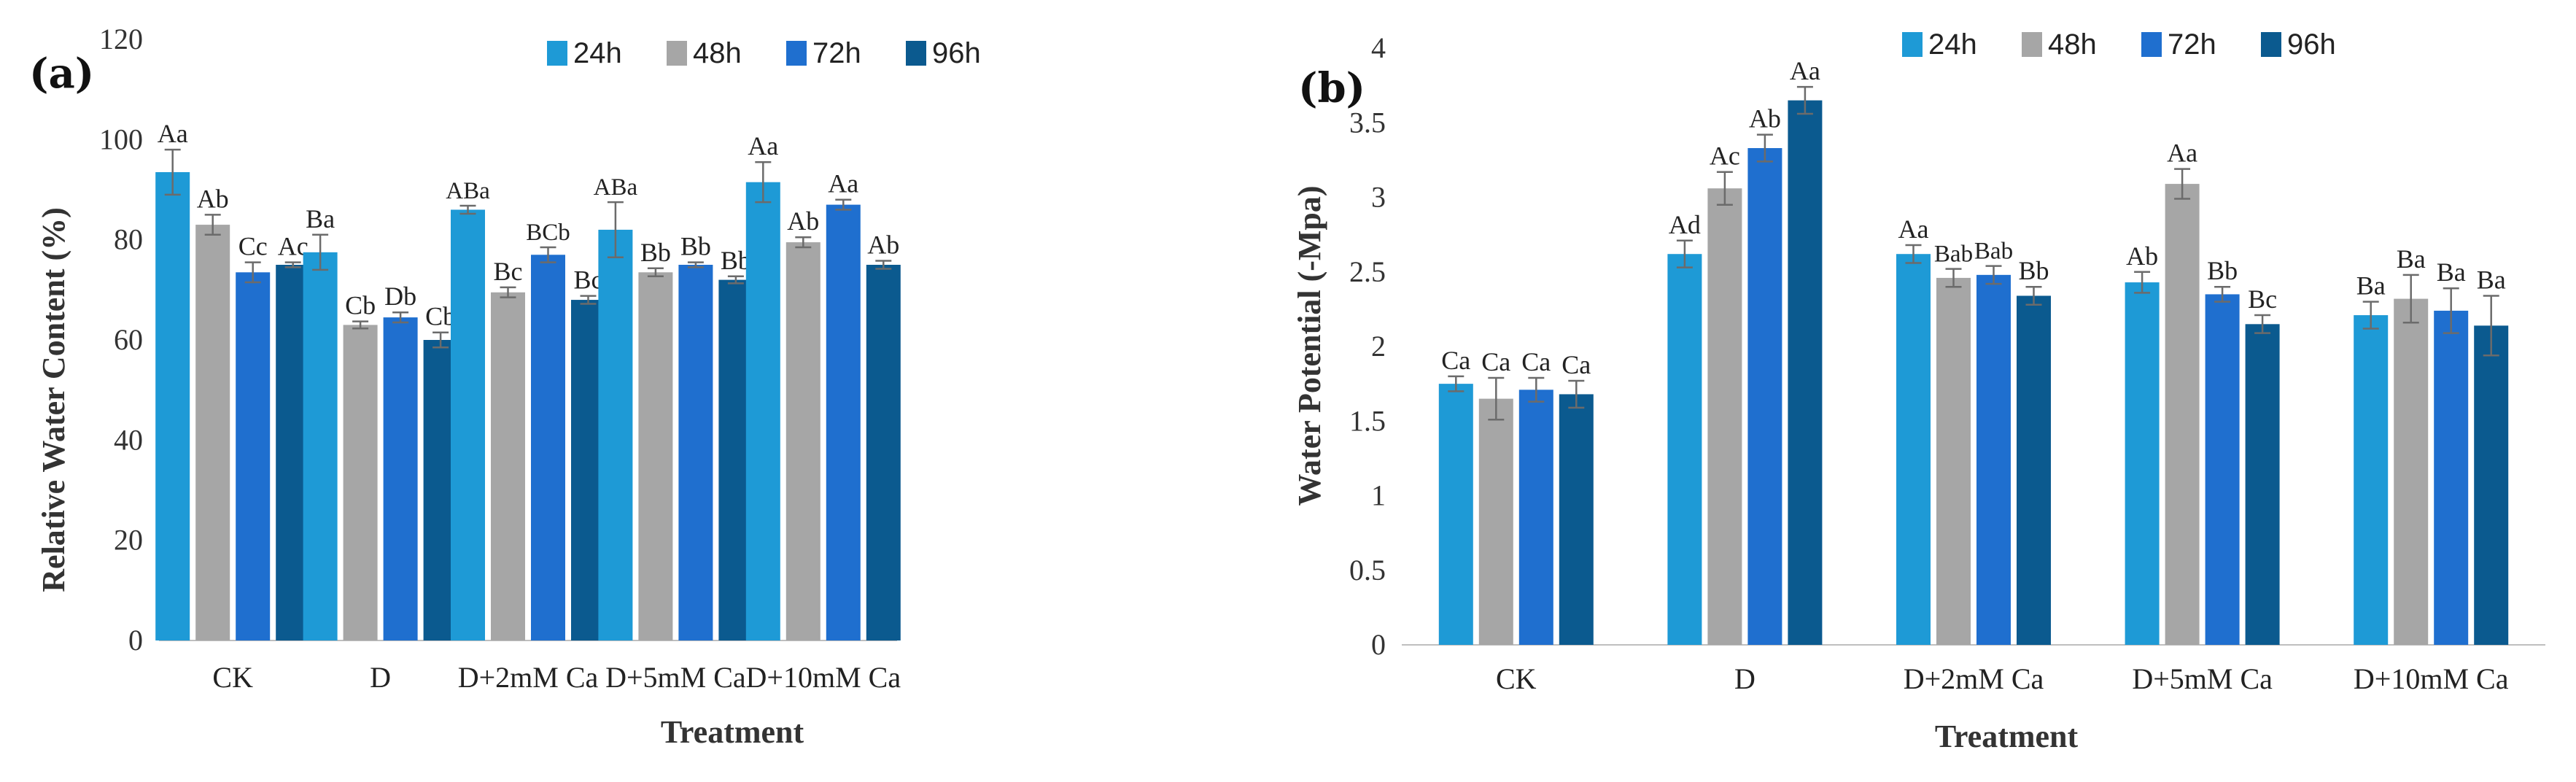  Describe the element at coordinates (1685, 224) in the screenshot. I see `significance-label: Ad` at that location.